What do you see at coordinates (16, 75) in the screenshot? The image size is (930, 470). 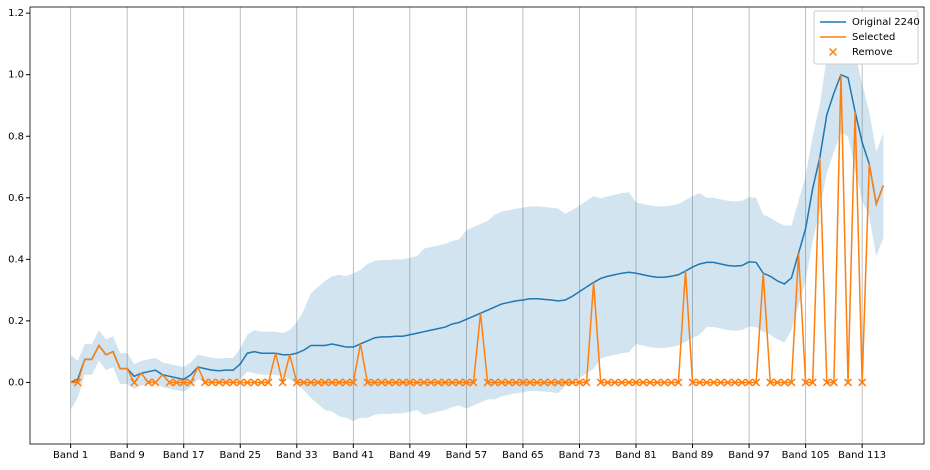 I see `y-tick-label: 1.0` at bounding box center [16, 75].